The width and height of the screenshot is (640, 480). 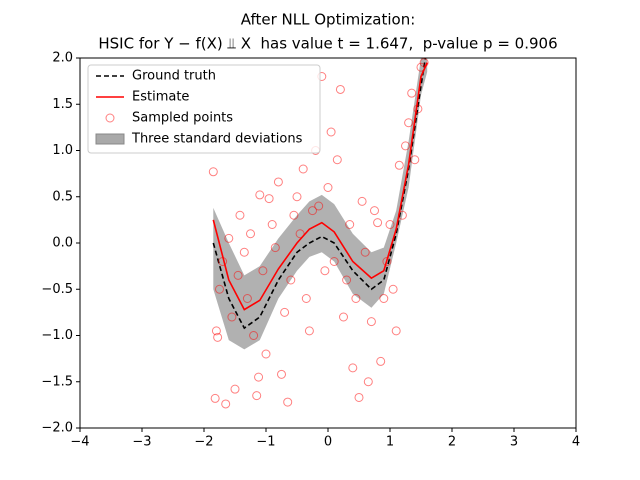 I want to click on y-tick-label: −1.5, so click(x=57, y=381).